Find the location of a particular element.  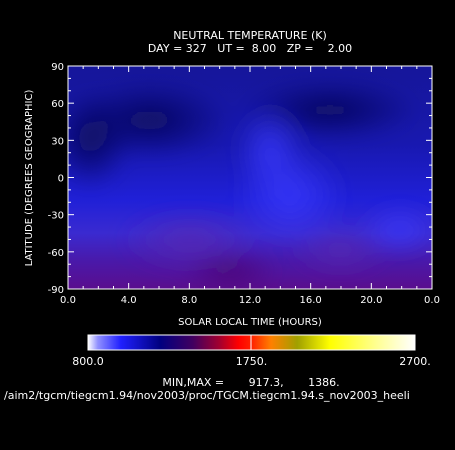

y-tick-label: -90 is located at coordinates (56, 290).